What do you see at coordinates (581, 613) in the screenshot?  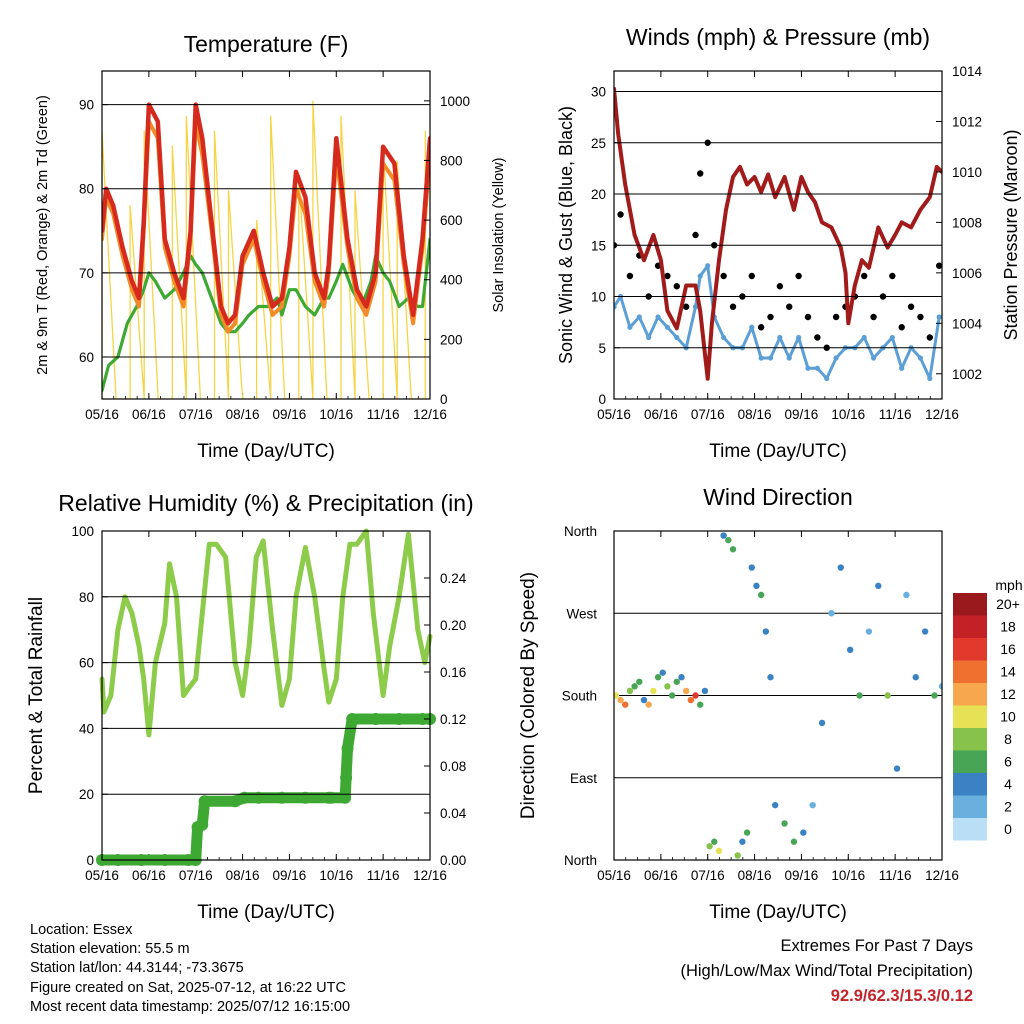 I see `y-tick-label: West` at bounding box center [581, 613].